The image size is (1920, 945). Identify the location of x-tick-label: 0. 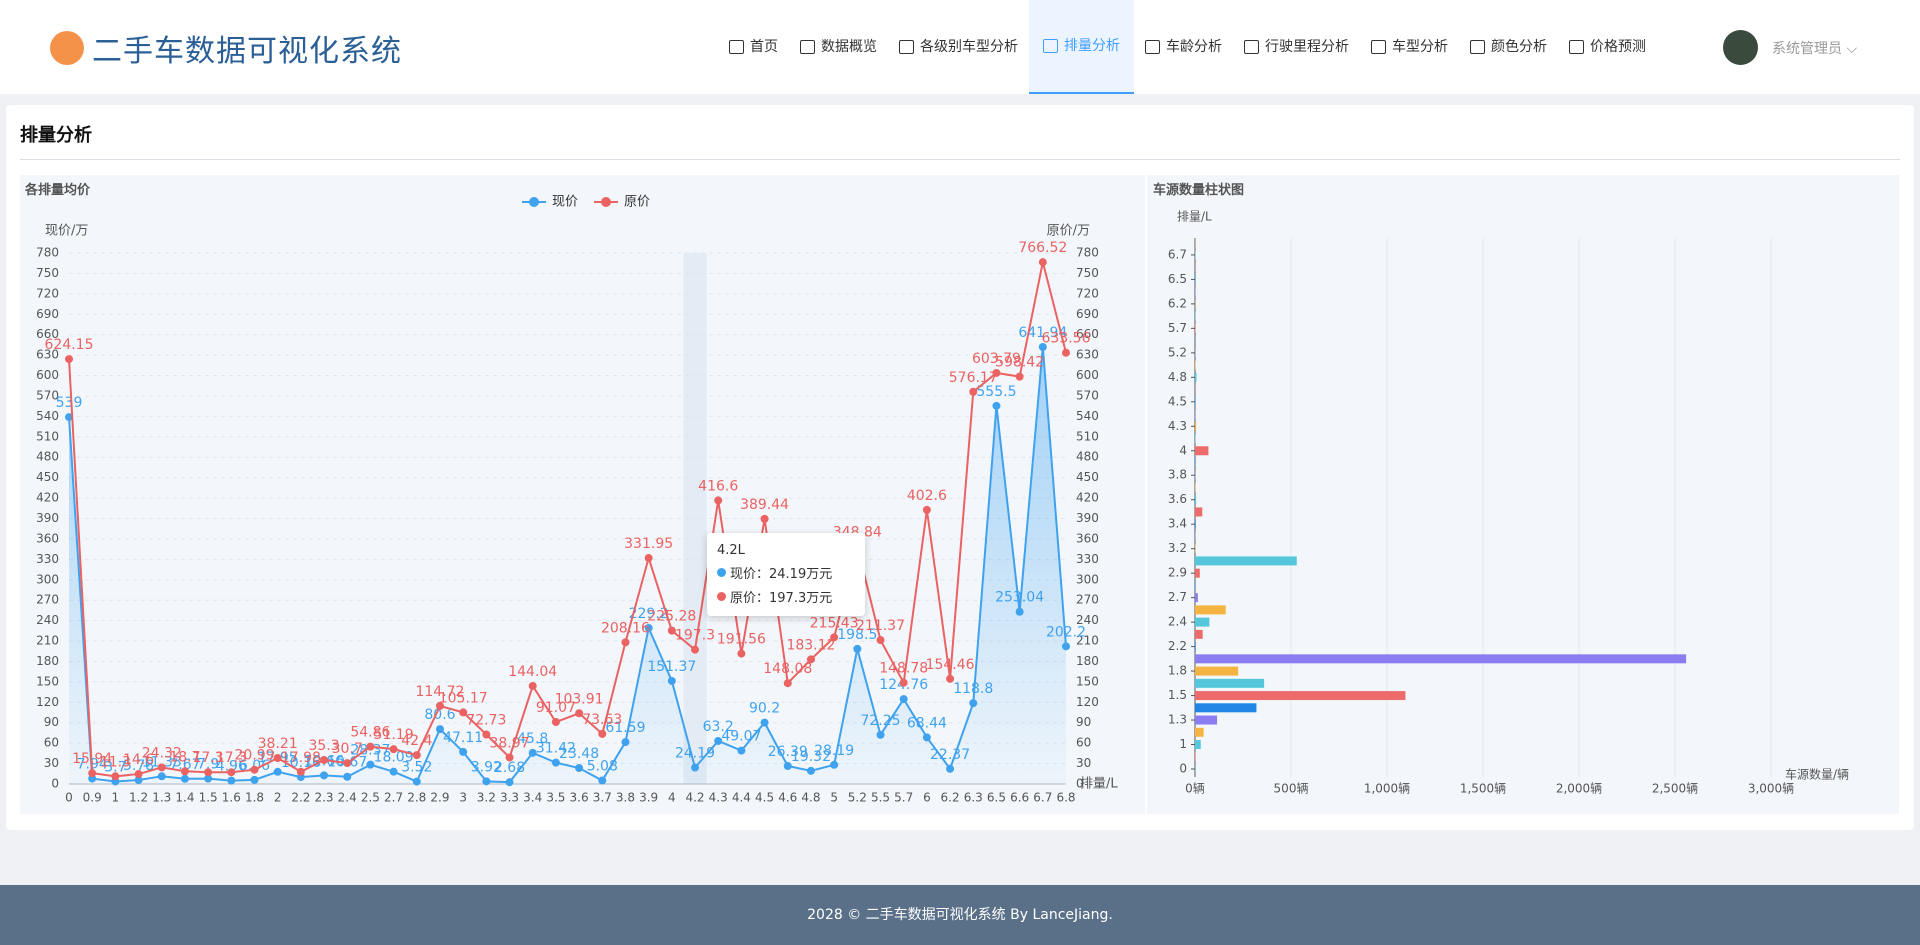
(69, 798).